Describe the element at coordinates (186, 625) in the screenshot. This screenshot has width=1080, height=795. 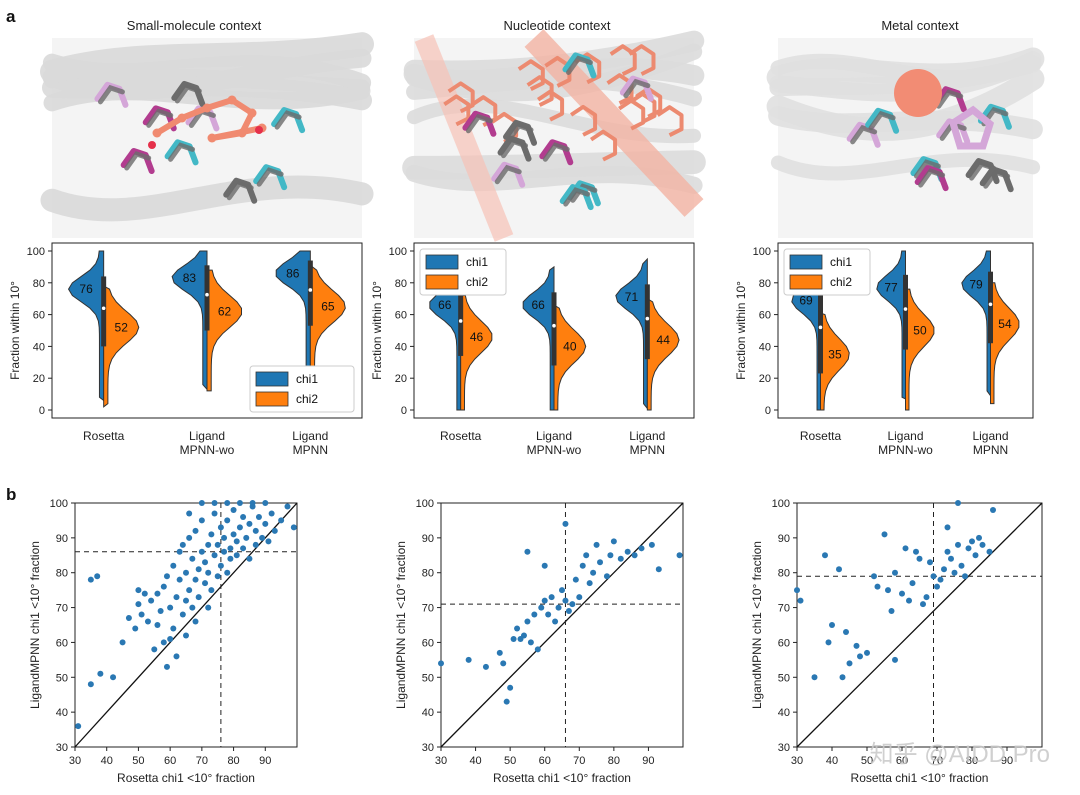
I see `scatter-axes-frame` at that location.